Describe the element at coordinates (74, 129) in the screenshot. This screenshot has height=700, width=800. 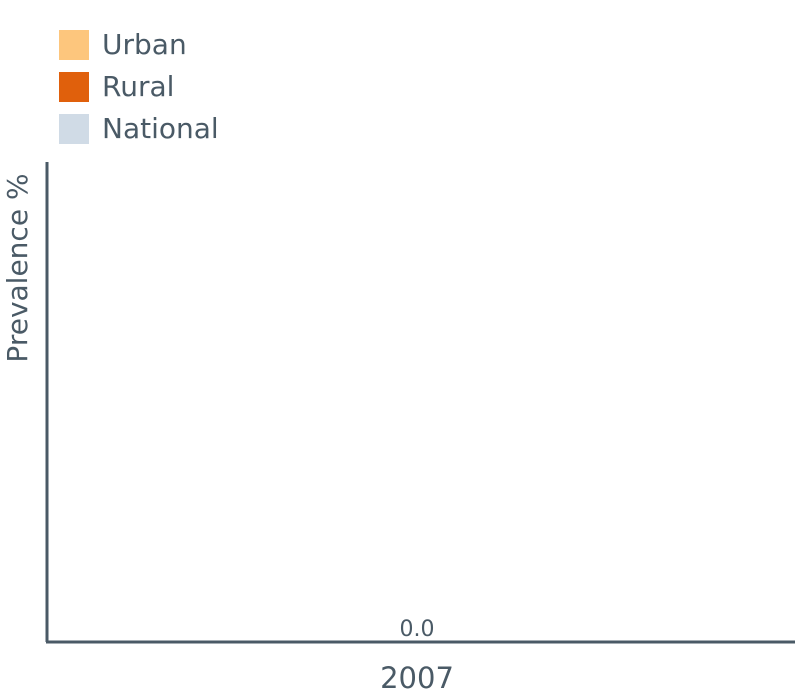
I see `legend-swatch-national` at that location.